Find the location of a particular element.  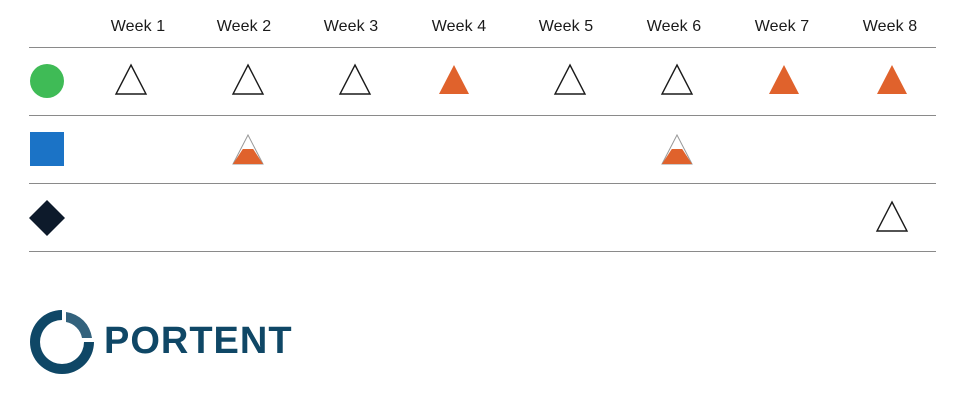

portent-logo-icon is located at coordinates (62, 342).